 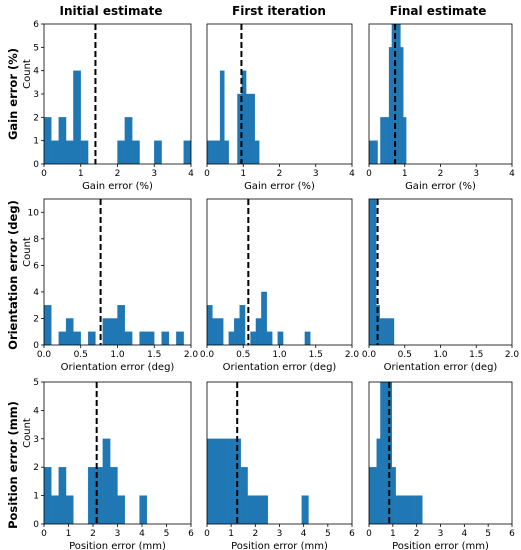 What do you see at coordinates (36, 240) in the screenshot?
I see `y-tick-label: 8` at bounding box center [36, 240].